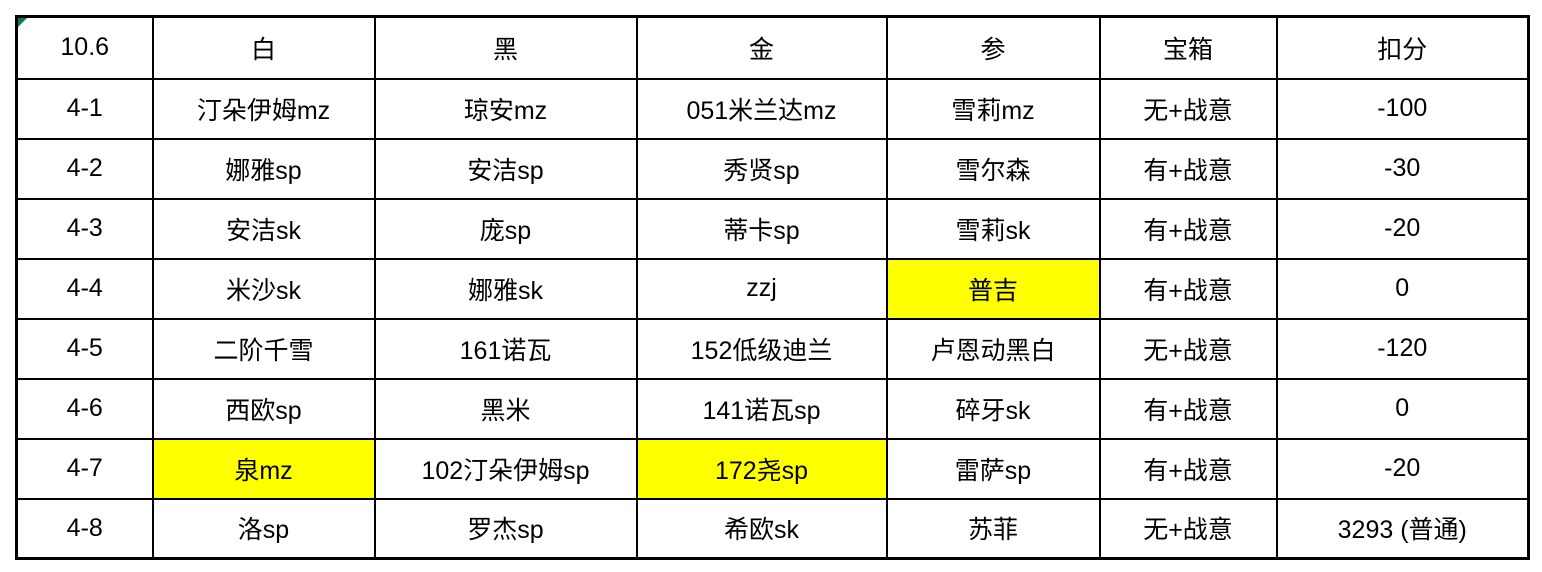 The width and height of the screenshot is (1542, 572). What do you see at coordinates (84, 408) in the screenshot?
I see `row-label: 4-6` at bounding box center [84, 408].